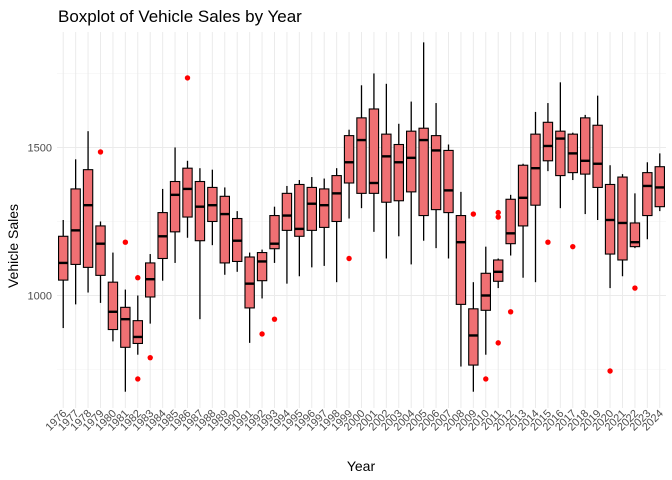 The width and height of the screenshot is (672, 480). What do you see at coordinates (13, 246) in the screenshot?
I see `y-axis-title: Vehicle Sales` at bounding box center [13, 246].